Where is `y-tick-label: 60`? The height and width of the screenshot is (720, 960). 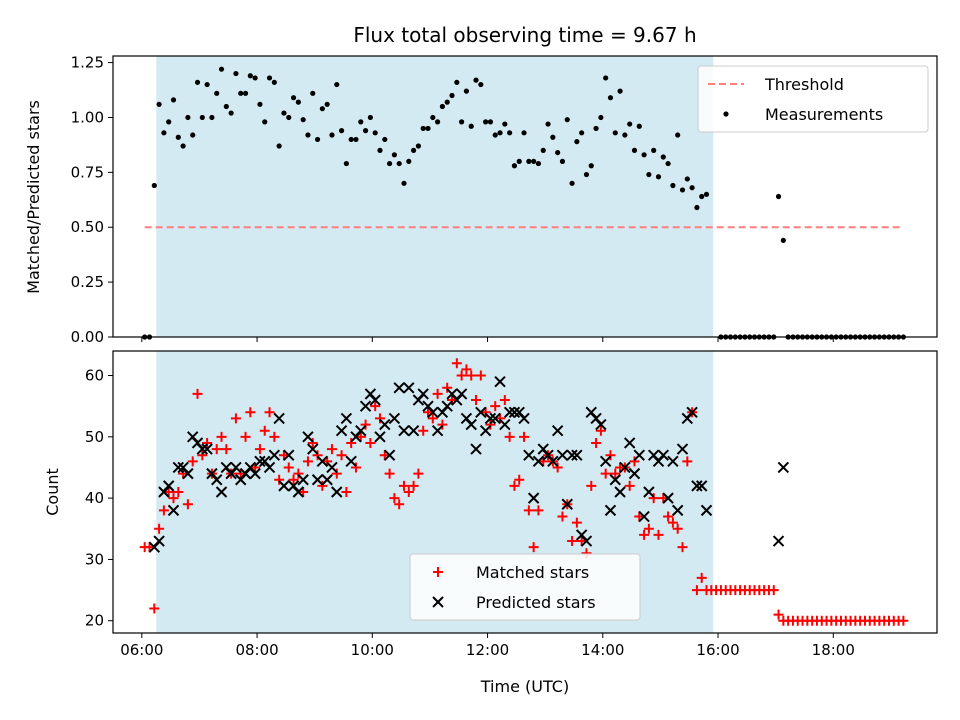 y-tick-label: 60 is located at coordinates (94, 376).